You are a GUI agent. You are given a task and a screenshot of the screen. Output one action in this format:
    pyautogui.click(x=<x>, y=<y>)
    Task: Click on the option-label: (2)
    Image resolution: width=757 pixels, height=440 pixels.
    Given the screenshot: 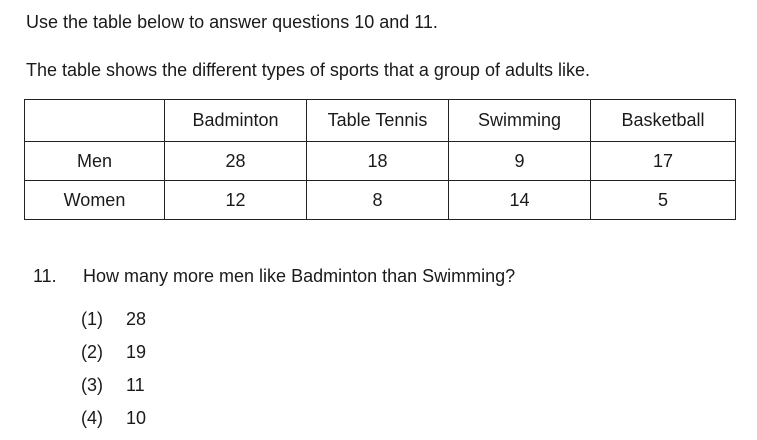 What is the action you would take?
    pyautogui.click(x=92, y=352)
    